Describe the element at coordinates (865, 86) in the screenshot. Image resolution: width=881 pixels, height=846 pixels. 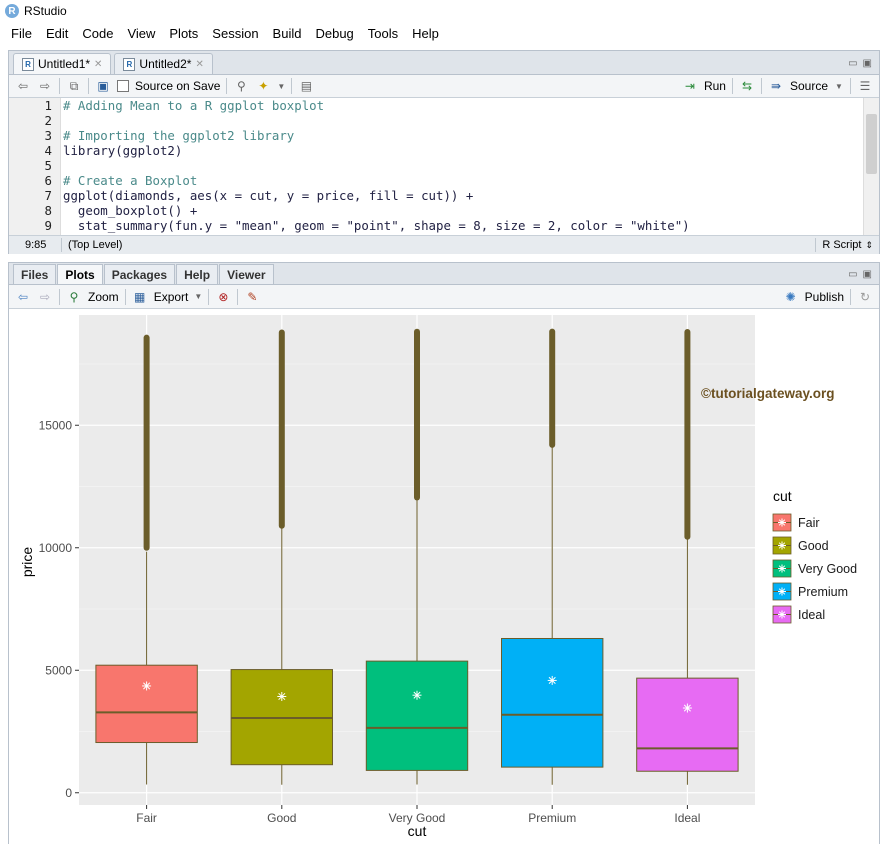
I see `outline-icon: ☰` at that location.